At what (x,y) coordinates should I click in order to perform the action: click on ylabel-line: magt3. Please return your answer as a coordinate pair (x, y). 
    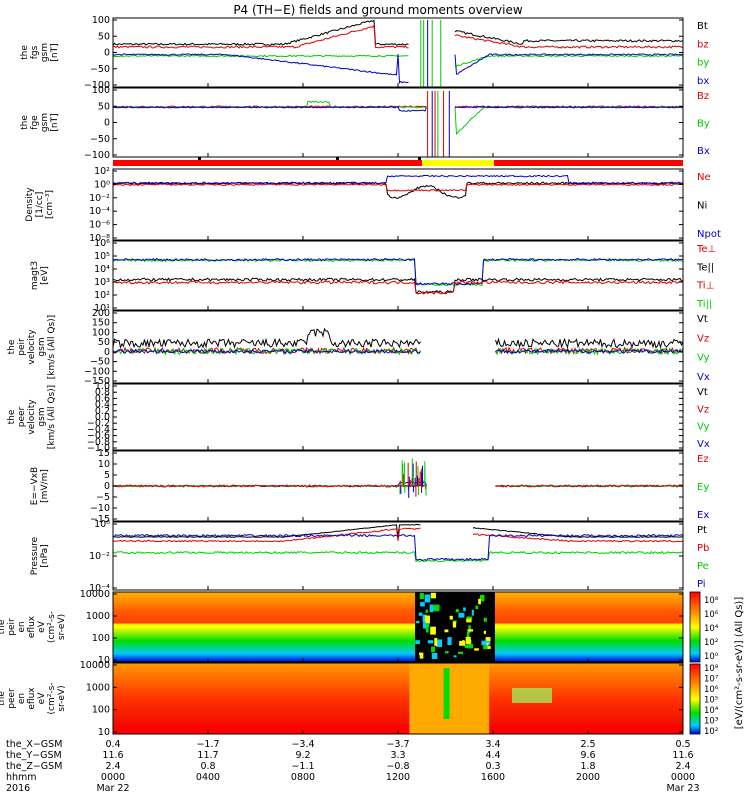
    Looking at the image, I should click on (35, 275).